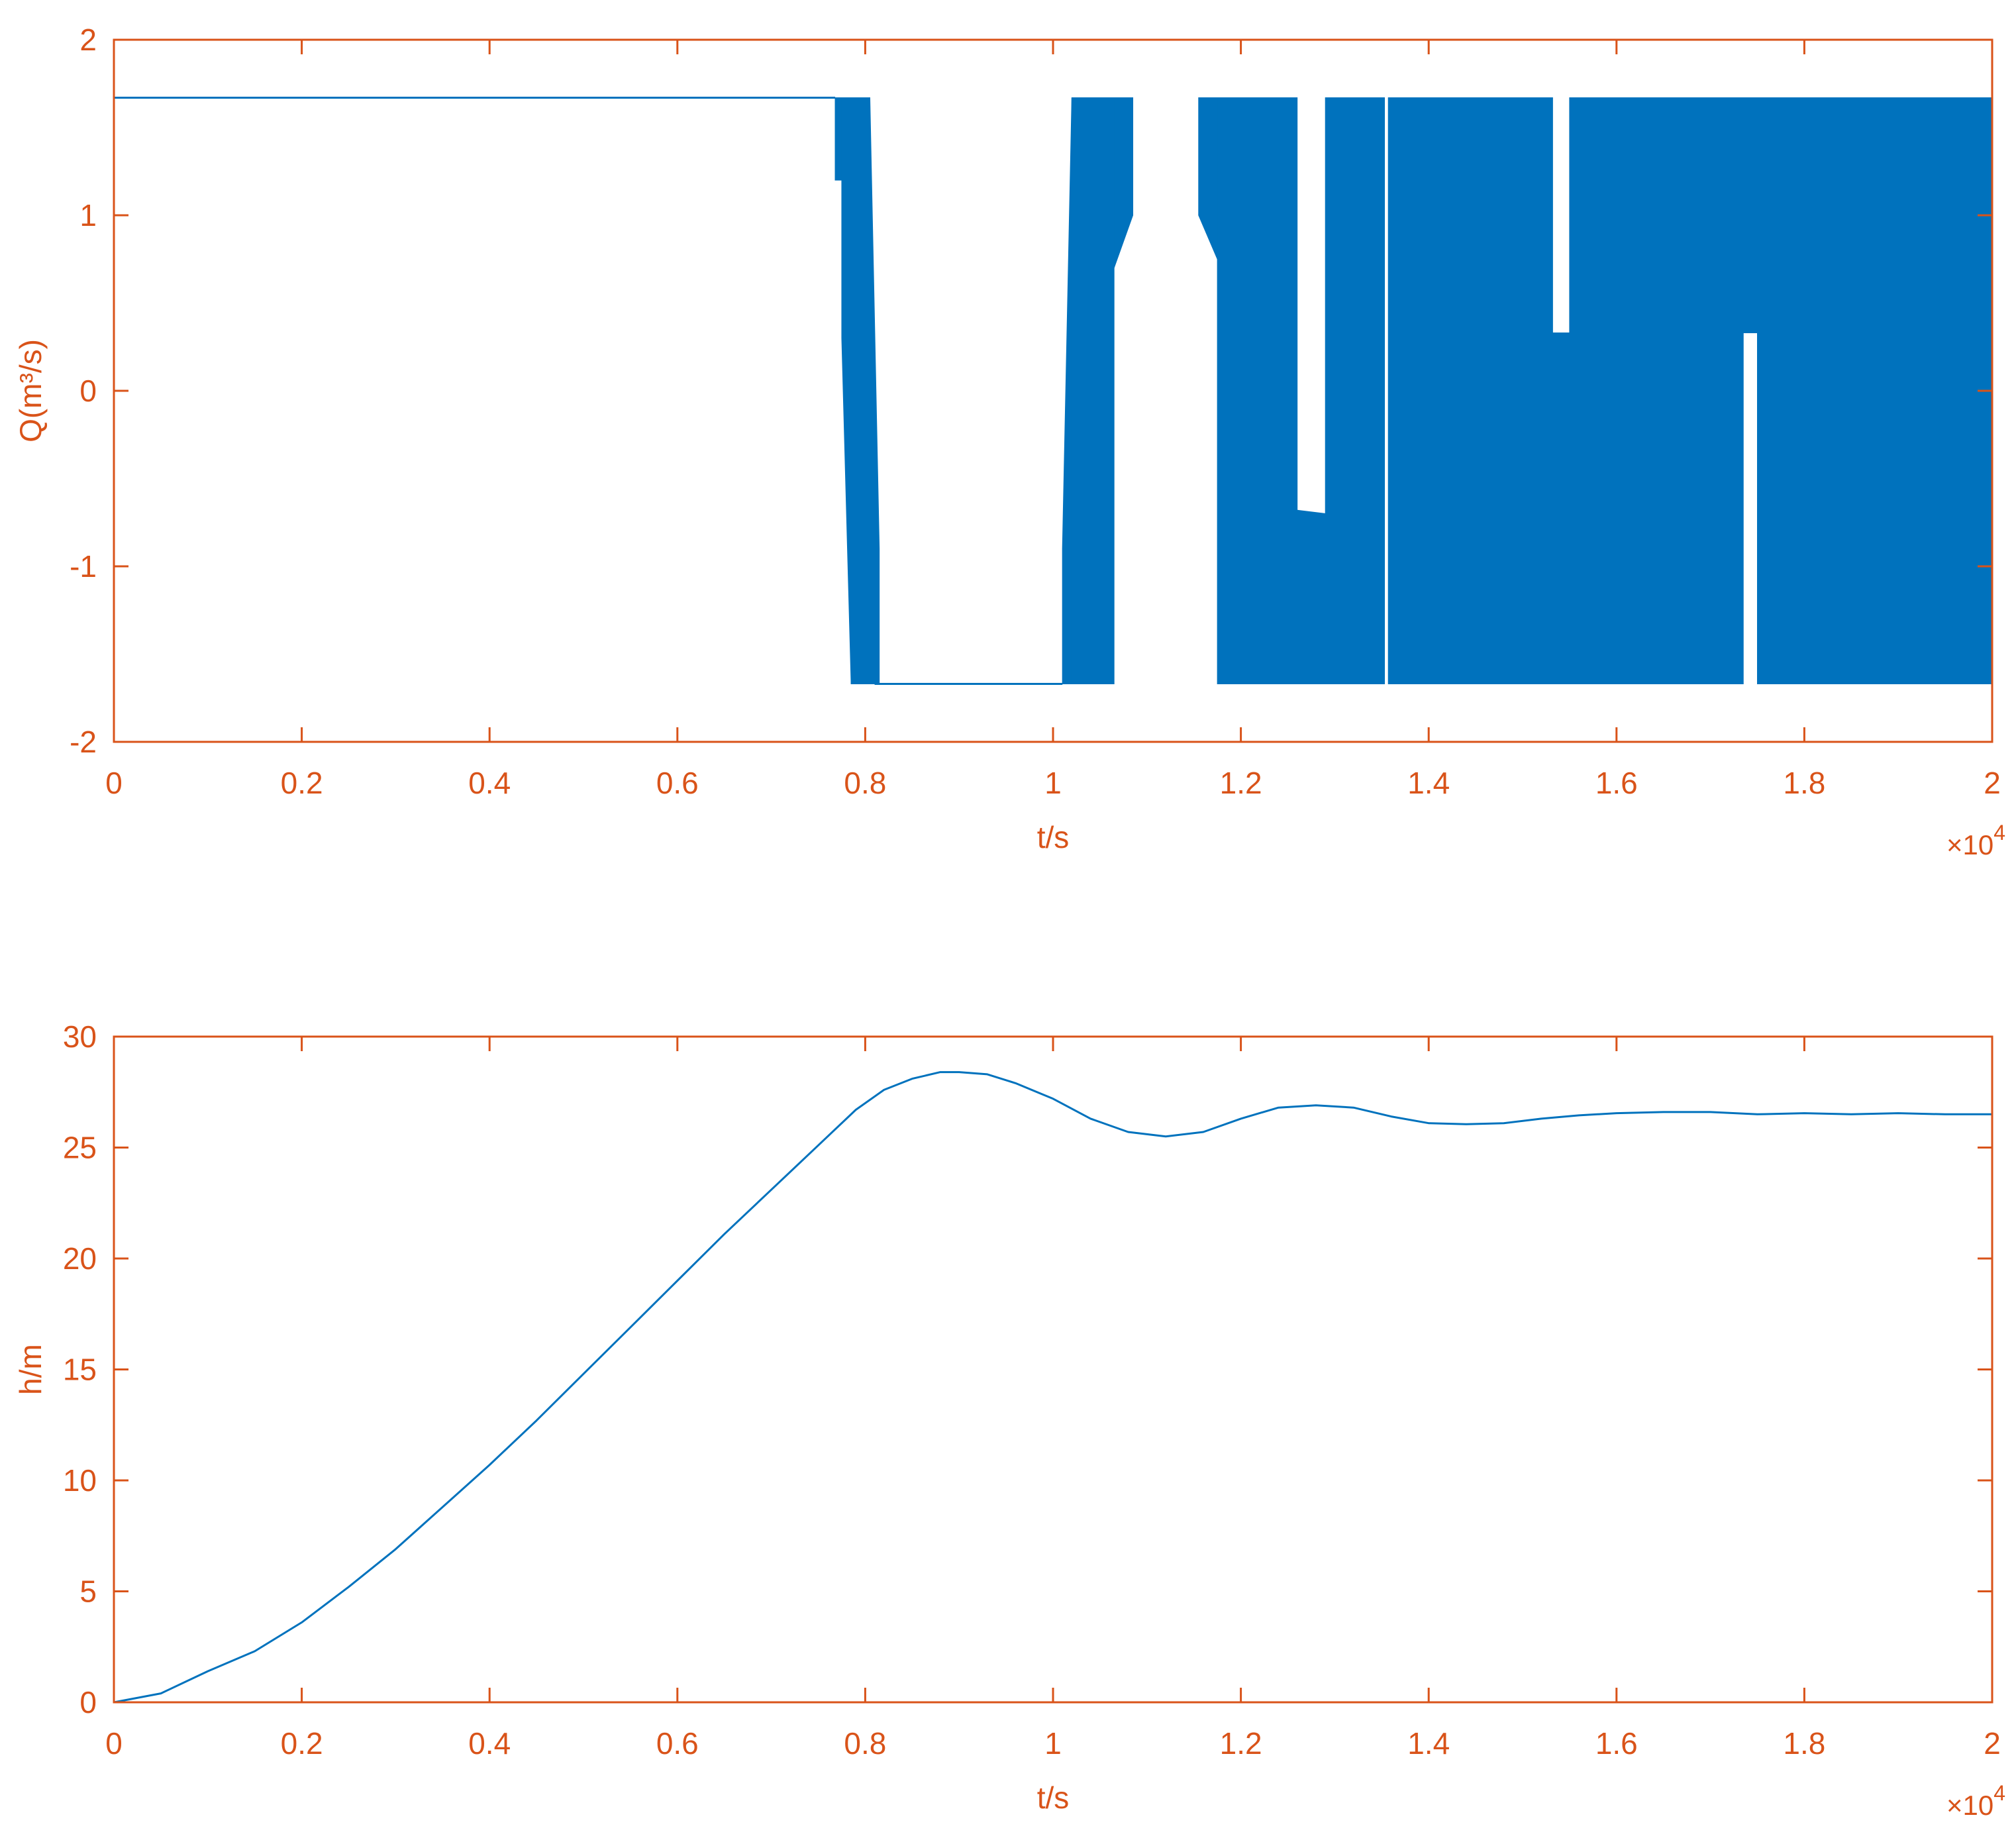 Image resolution: width=2016 pixels, height=1848 pixels. I want to click on flow-rate-x-tick-label: 0.2, so click(302, 783).